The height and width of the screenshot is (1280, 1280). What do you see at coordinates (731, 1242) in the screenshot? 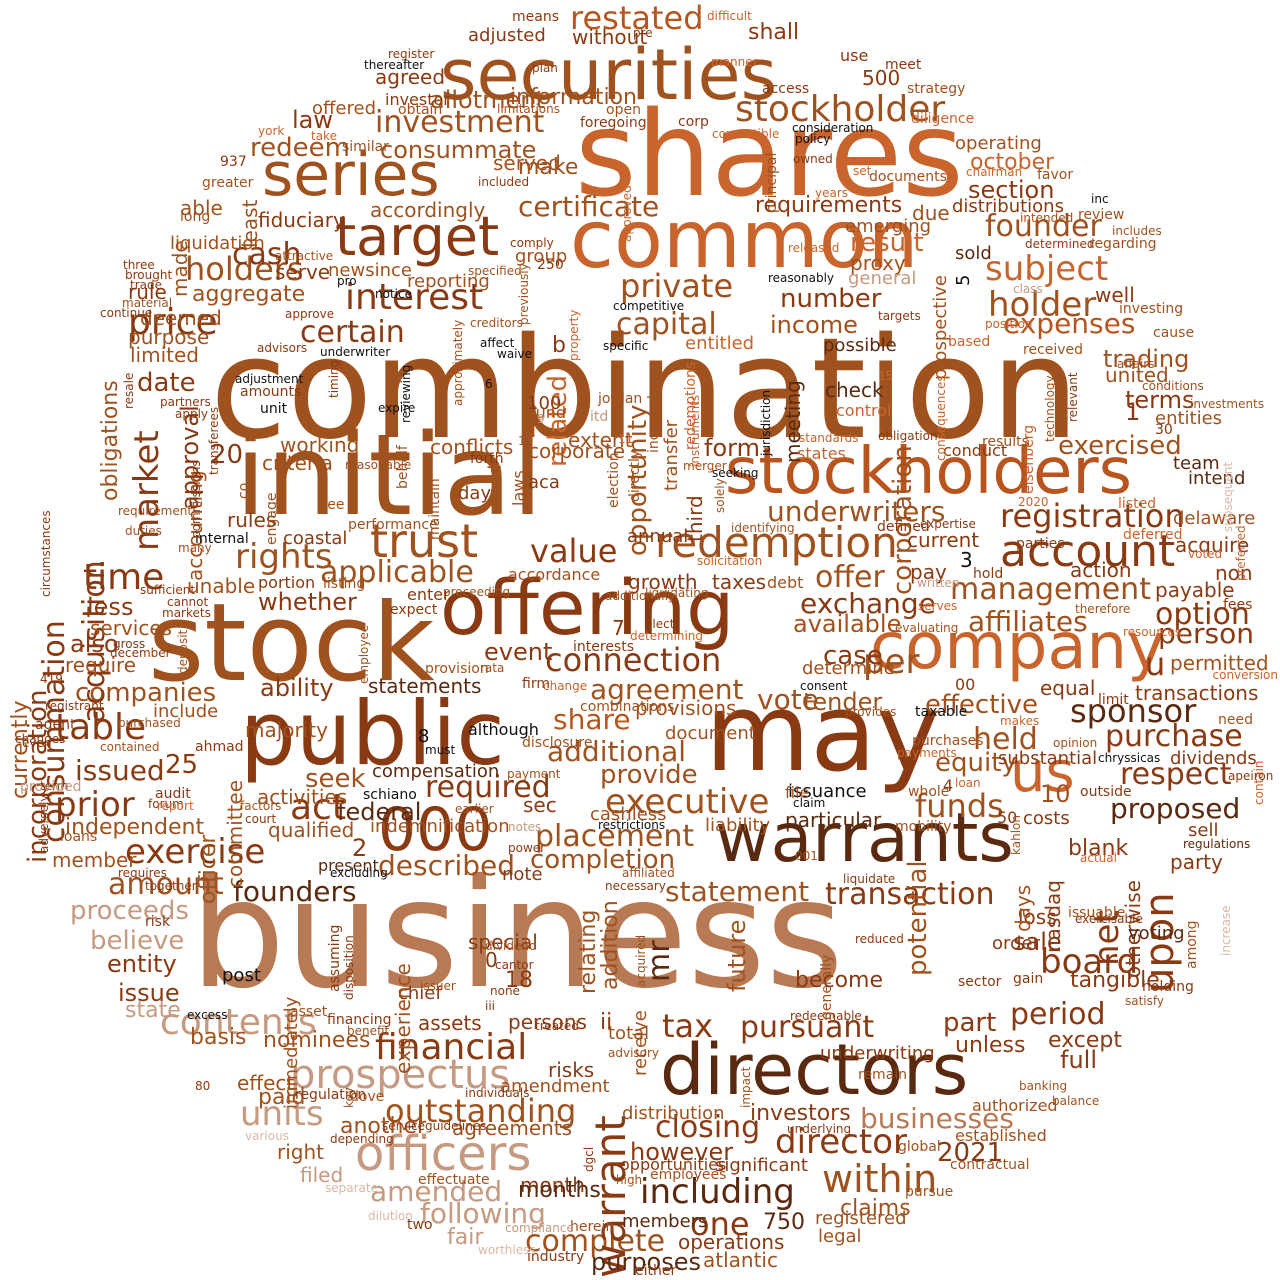
I see `word-operations: operations` at bounding box center [731, 1242].